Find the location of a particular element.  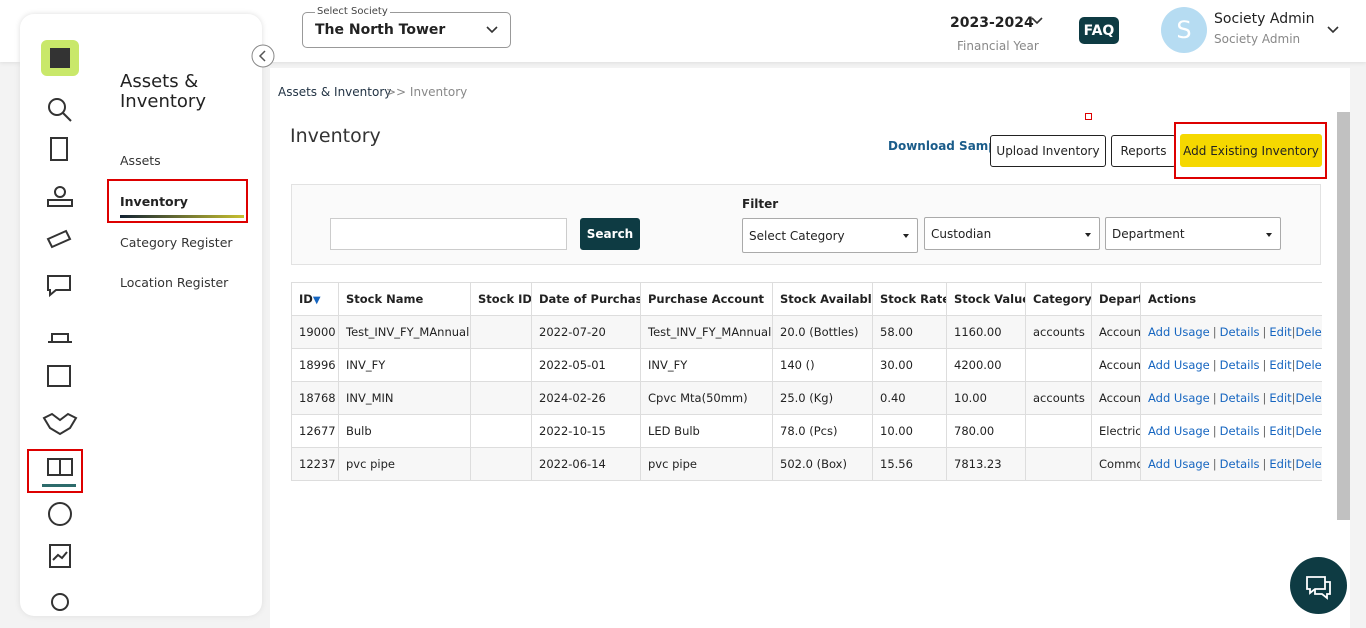

search-input is located at coordinates (448, 234).